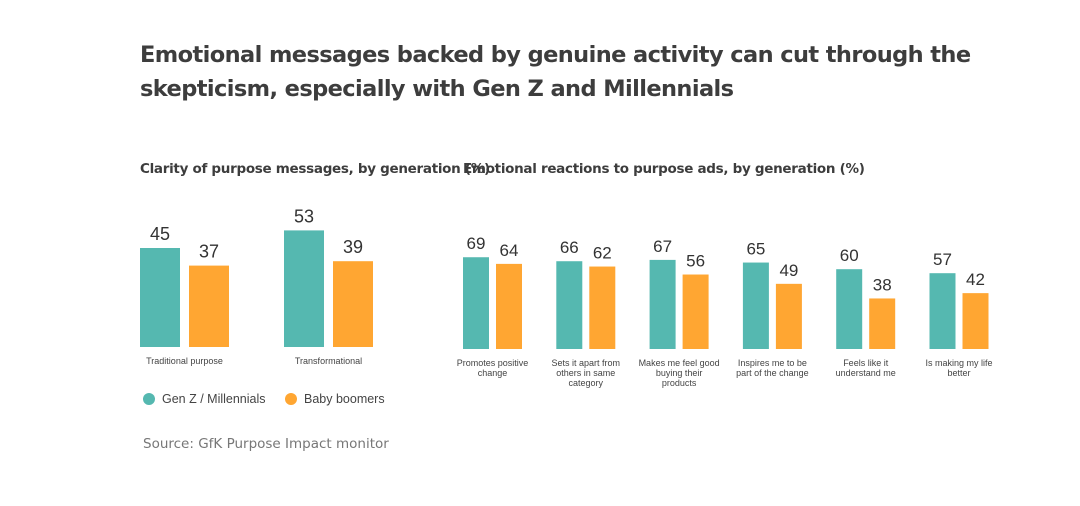  Describe the element at coordinates (788, 270) in the screenshot. I see `data-label: 49` at that location.